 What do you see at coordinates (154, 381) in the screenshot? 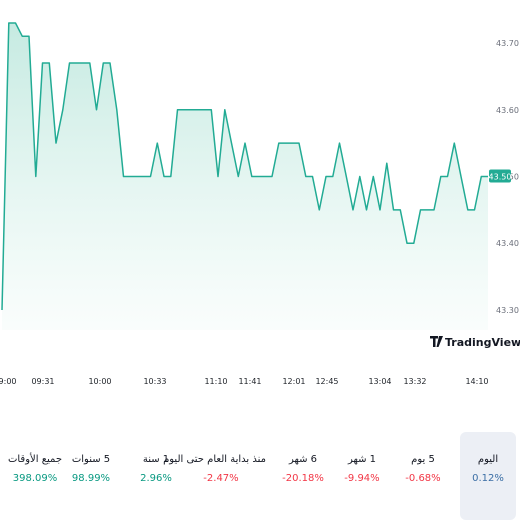
I see `x-tick-label: 10:33` at bounding box center [154, 381].